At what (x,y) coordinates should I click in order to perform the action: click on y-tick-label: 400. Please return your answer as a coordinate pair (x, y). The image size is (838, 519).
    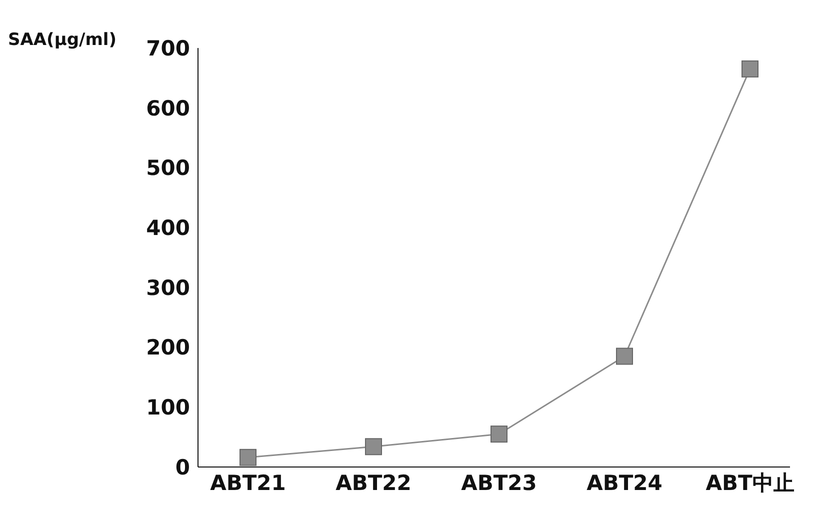
    Looking at the image, I should click on (168, 228).